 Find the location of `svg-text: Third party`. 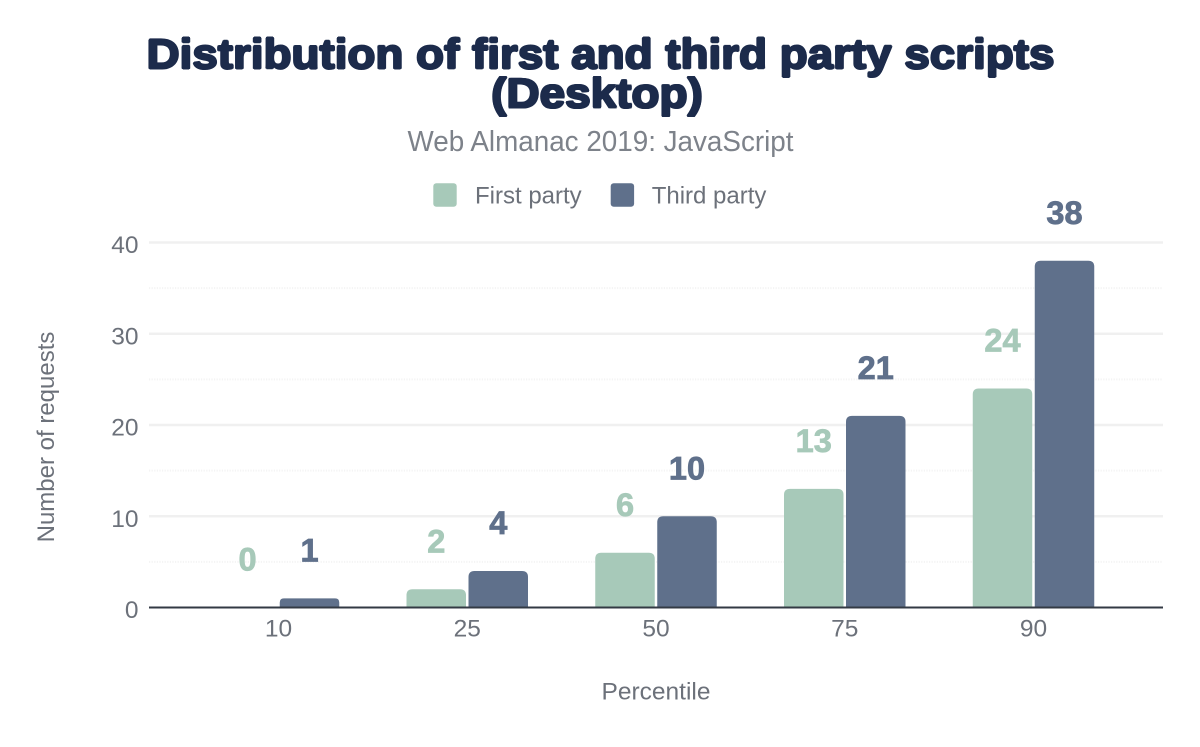

svg-text: Third party is located at coordinates (709, 196).